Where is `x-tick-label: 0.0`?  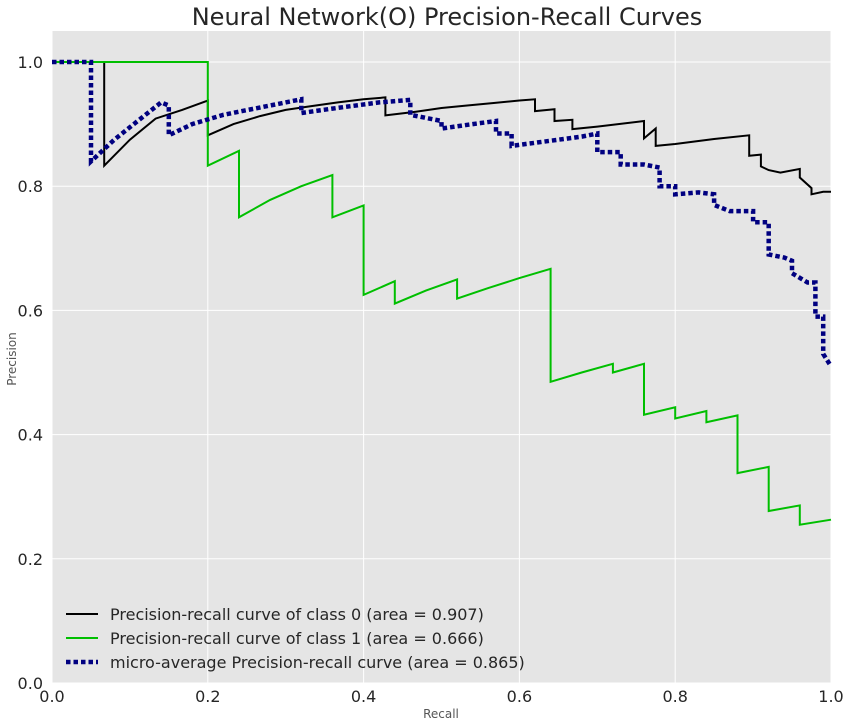 x-tick-label: 0.0 is located at coordinates (51, 696).